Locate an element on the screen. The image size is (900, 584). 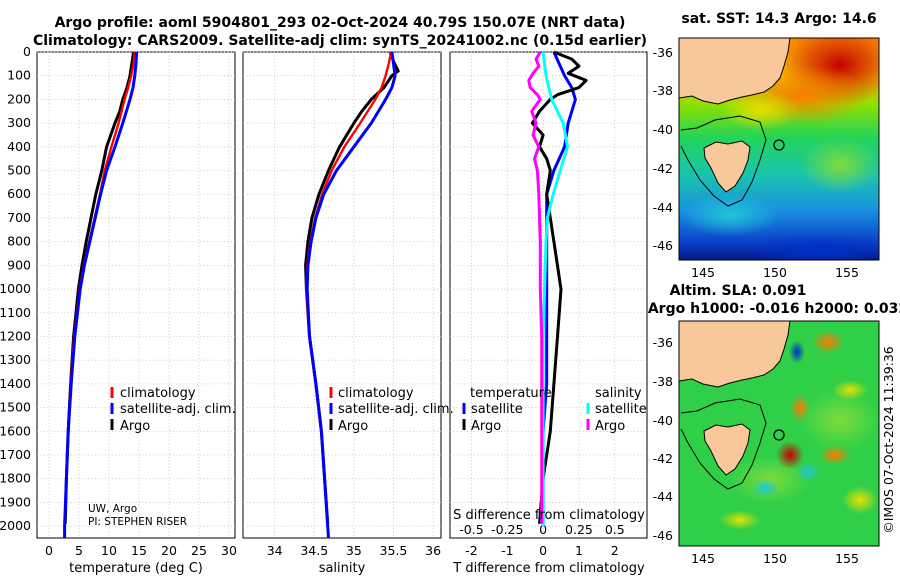
sla-map-title1: Altim. SLA: 0.091 is located at coordinates (738, 291).